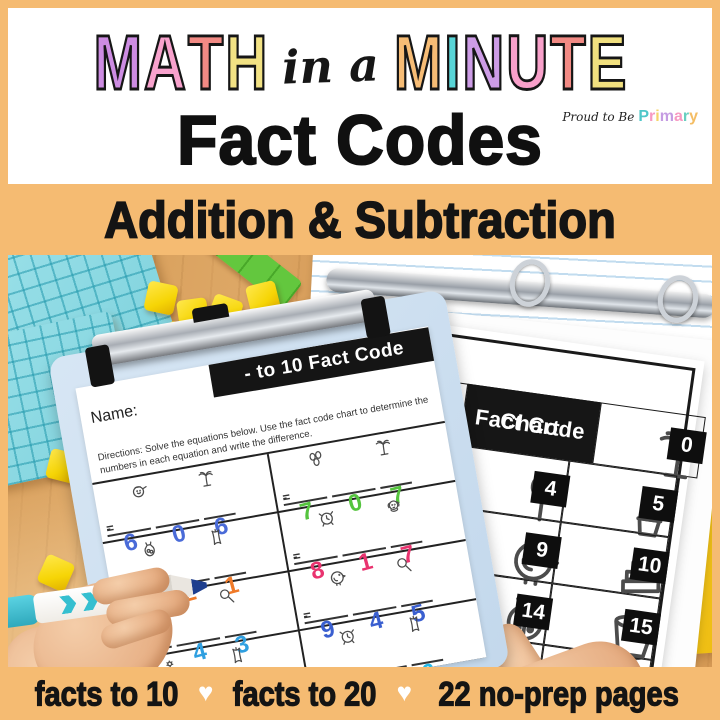 Image resolution: width=720 pixels, height=720 pixels. I want to click on chart-cell: 9, so click(503, 546).